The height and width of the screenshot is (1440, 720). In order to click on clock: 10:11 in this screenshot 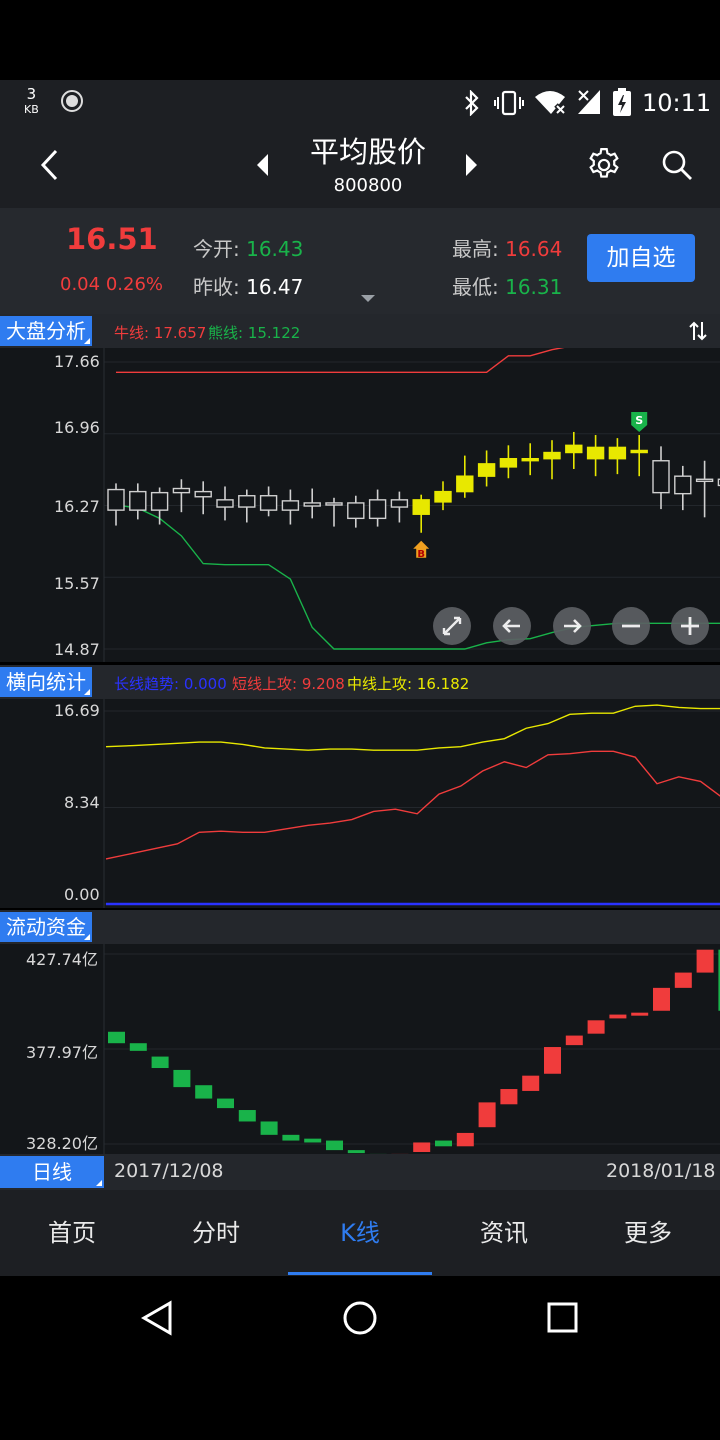, I will do `click(677, 103)`.